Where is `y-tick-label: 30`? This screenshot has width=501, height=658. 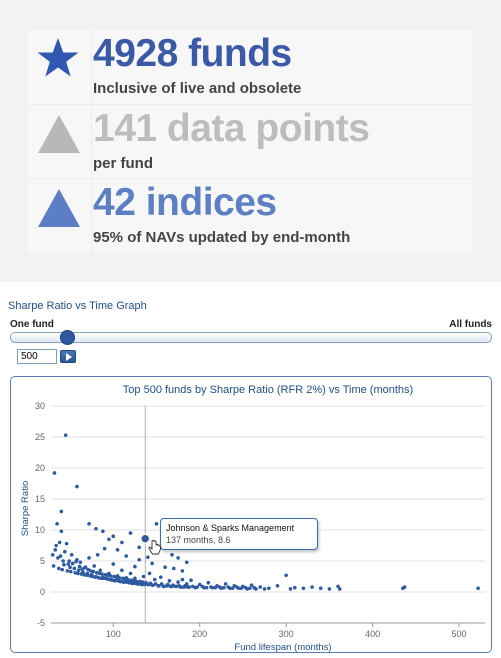
y-tick-label: 30 is located at coordinates (40, 406).